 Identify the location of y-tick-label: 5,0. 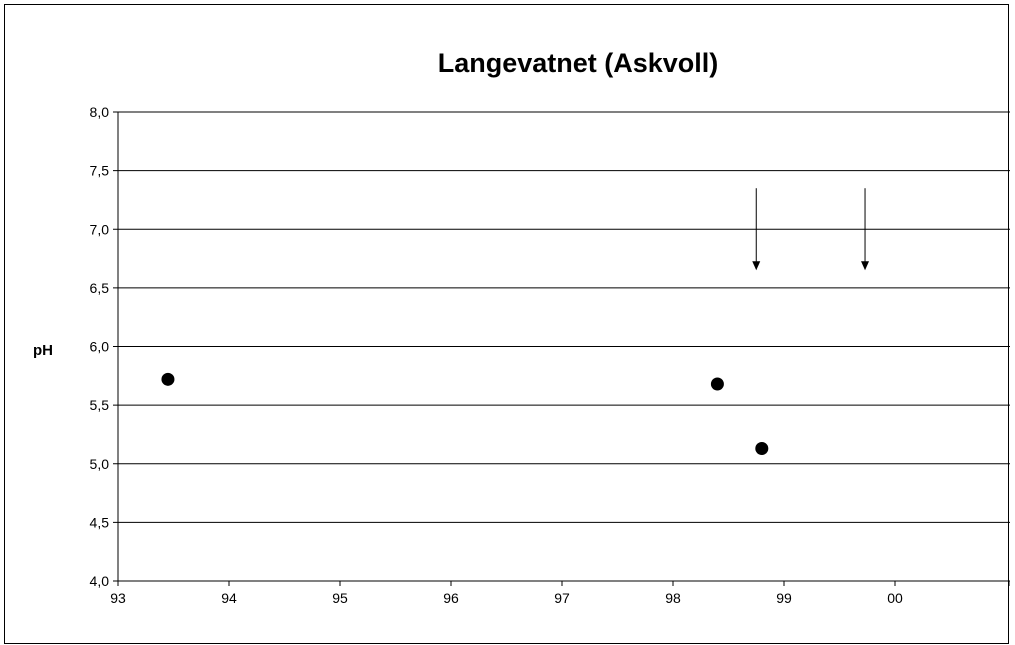
(100, 464).